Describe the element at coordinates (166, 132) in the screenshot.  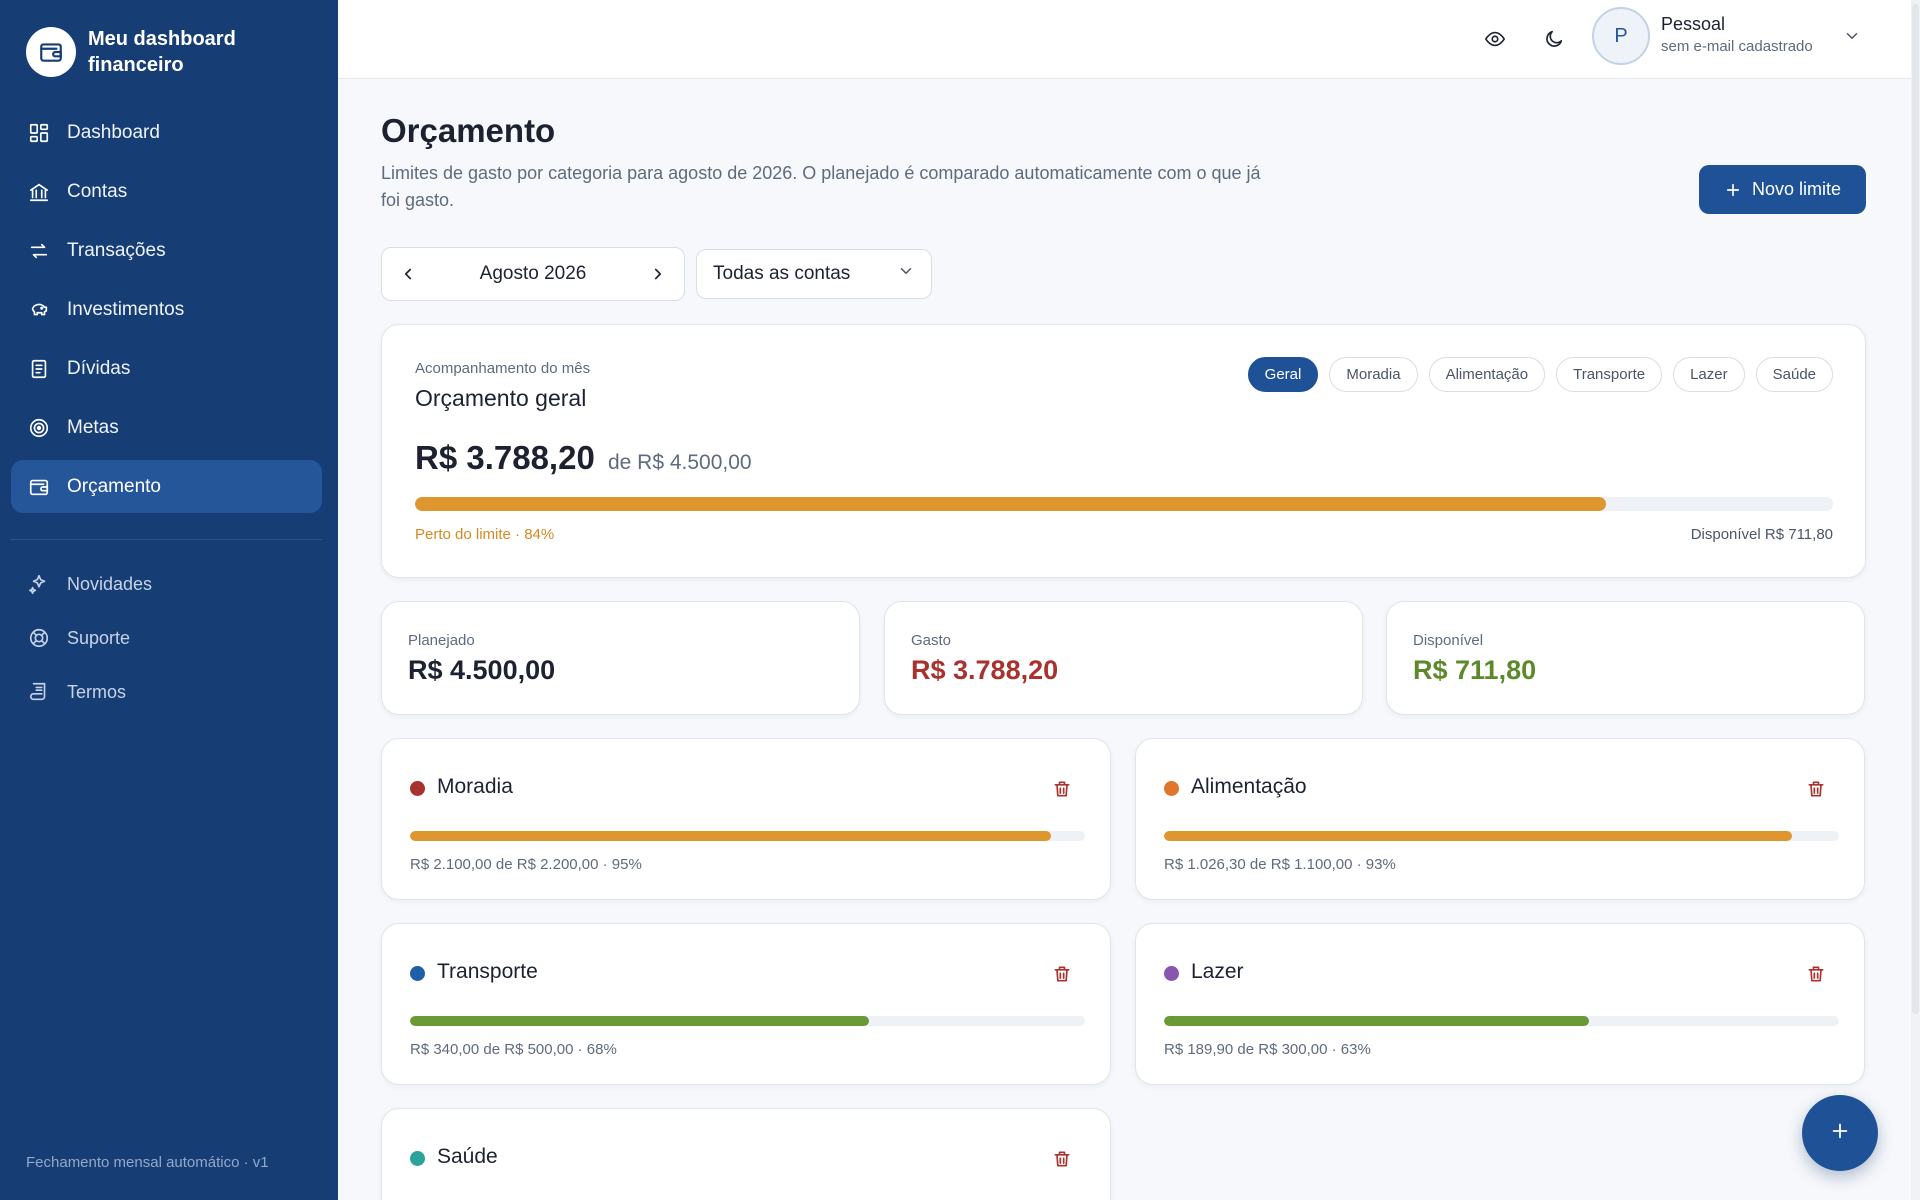
I see `sidebar-item-dashboard: Dashboard` at that location.